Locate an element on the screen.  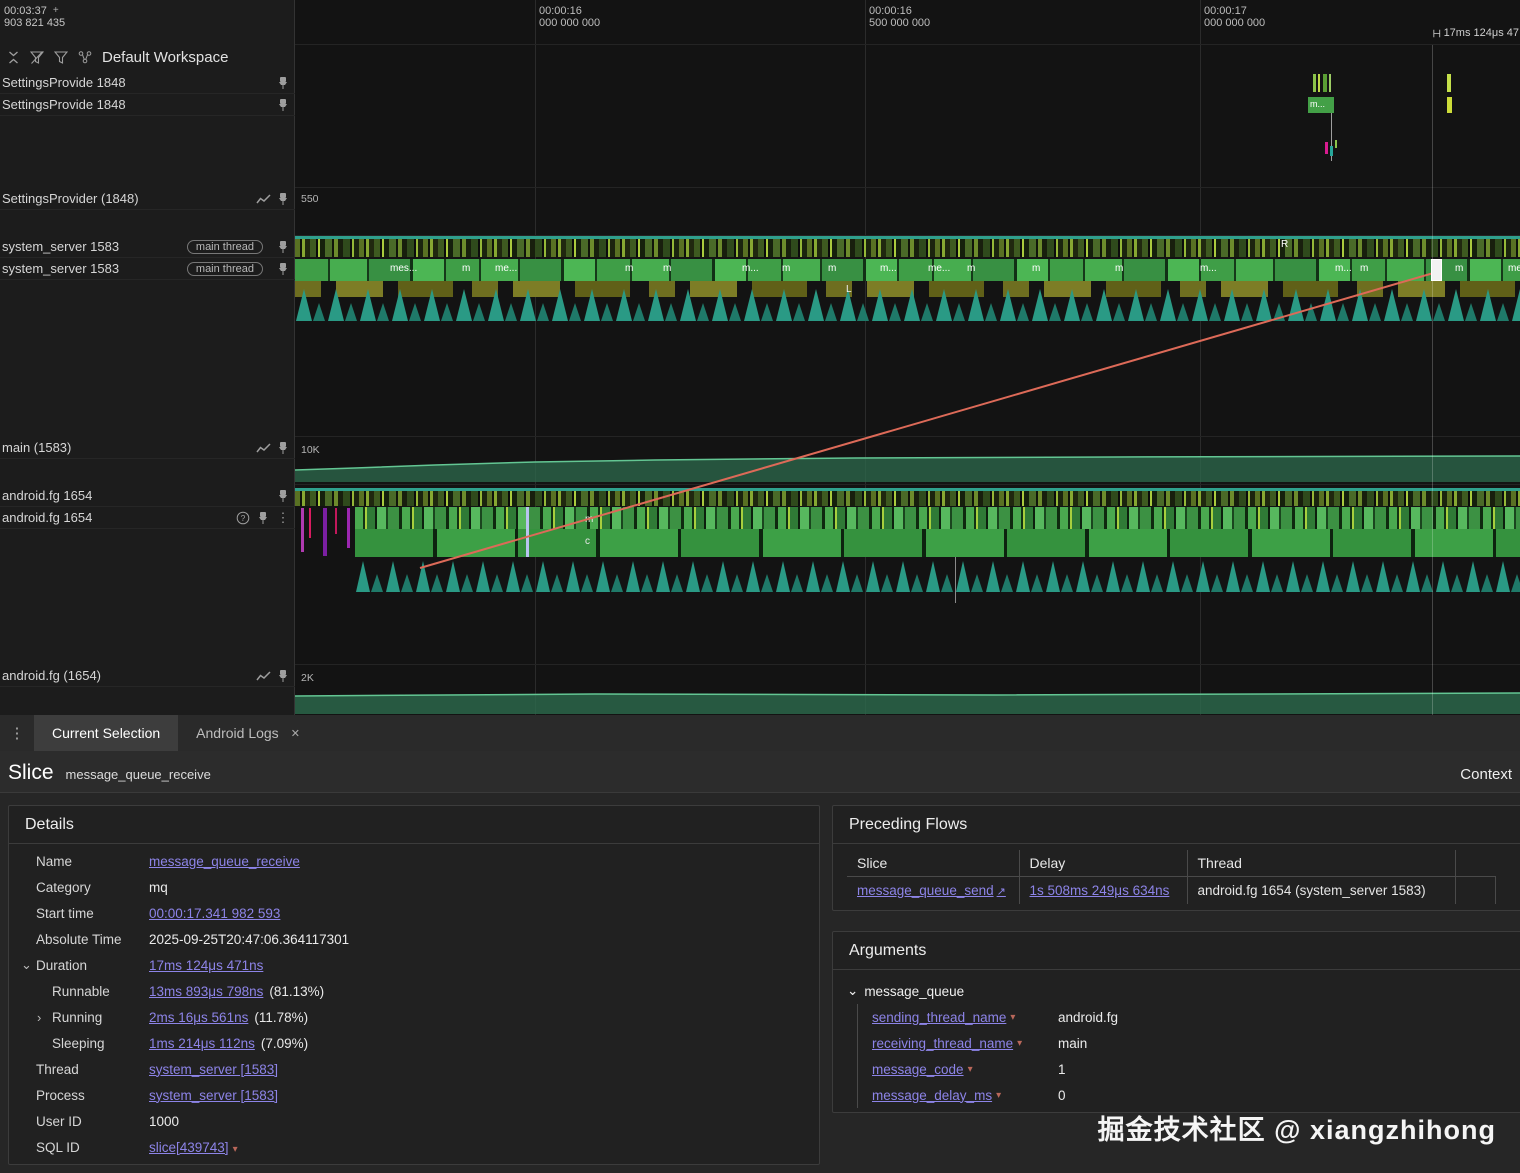
flows-col-thread: Thread is located at coordinates (1321, 863).